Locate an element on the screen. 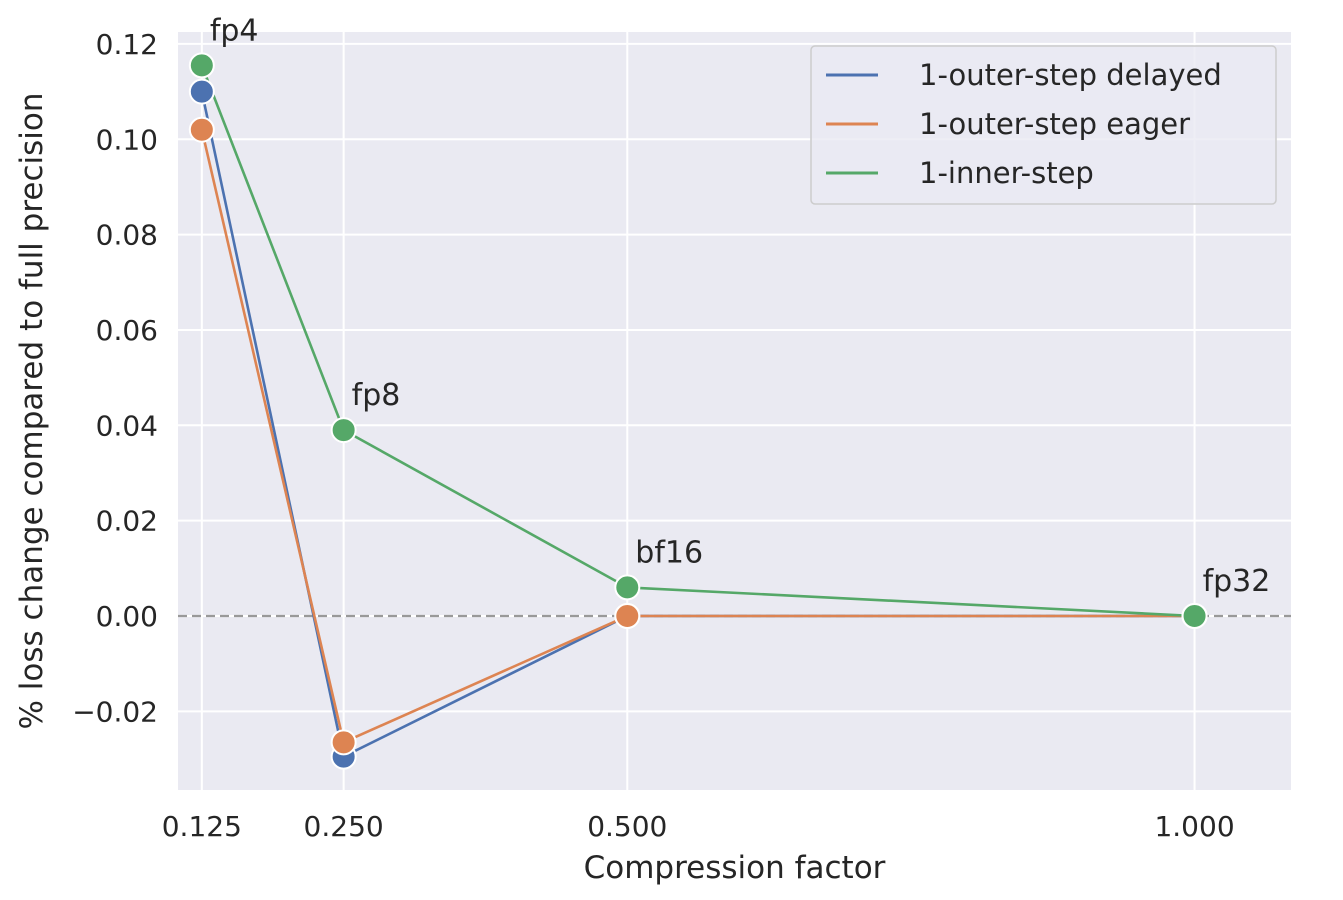 The image size is (1343, 900). x-tick-label-0: 0.125 is located at coordinates (202, 826).